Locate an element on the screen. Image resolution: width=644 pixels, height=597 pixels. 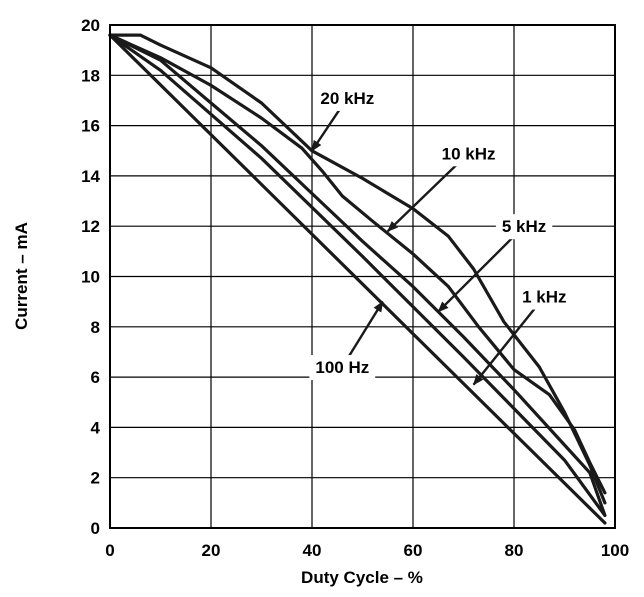
annotation-label-100-hz: 100 Hz is located at coordinates (342, 367).